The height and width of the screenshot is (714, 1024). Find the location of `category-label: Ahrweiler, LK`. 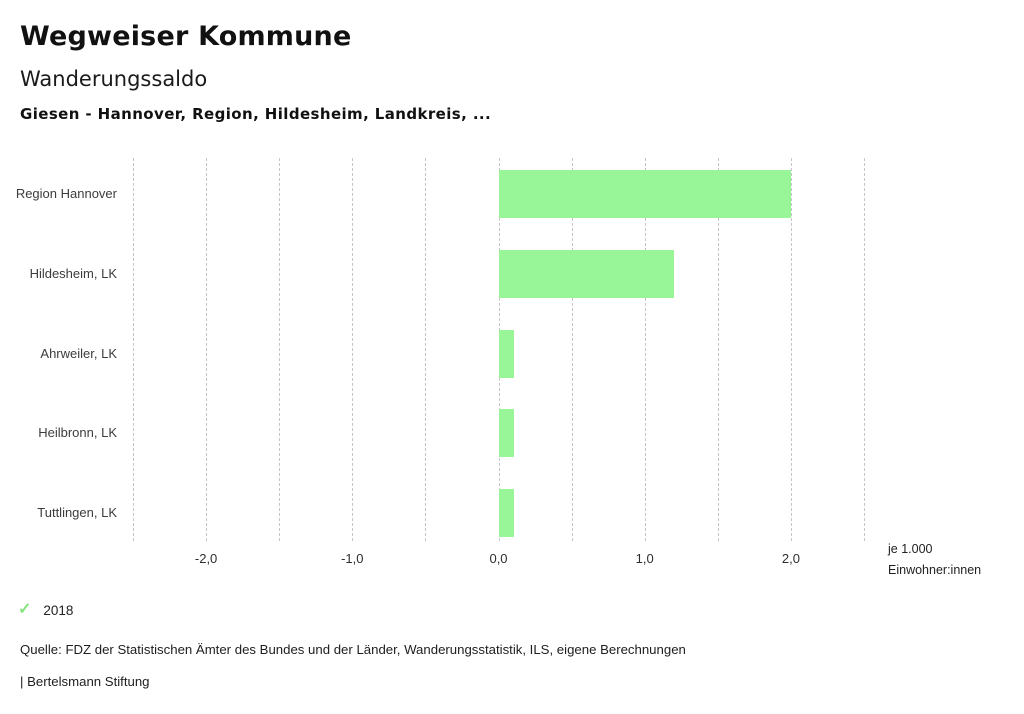

category-label: Ahrweiler, LK is located at coordinates (78, 353).